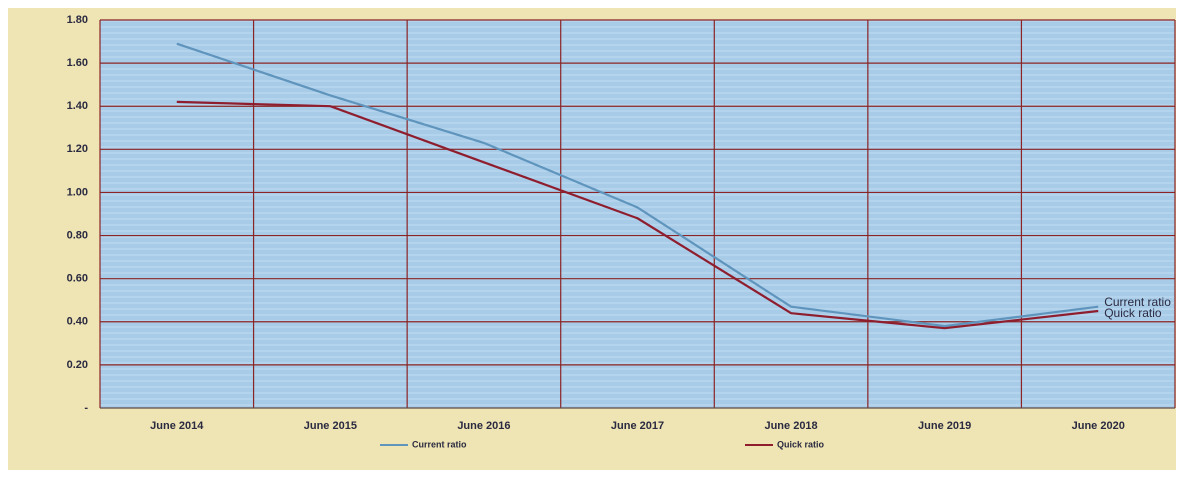  Describe the element at coordinates (77, 106) in the screenshot. I see `y-tick-label: 1.40` at that location.